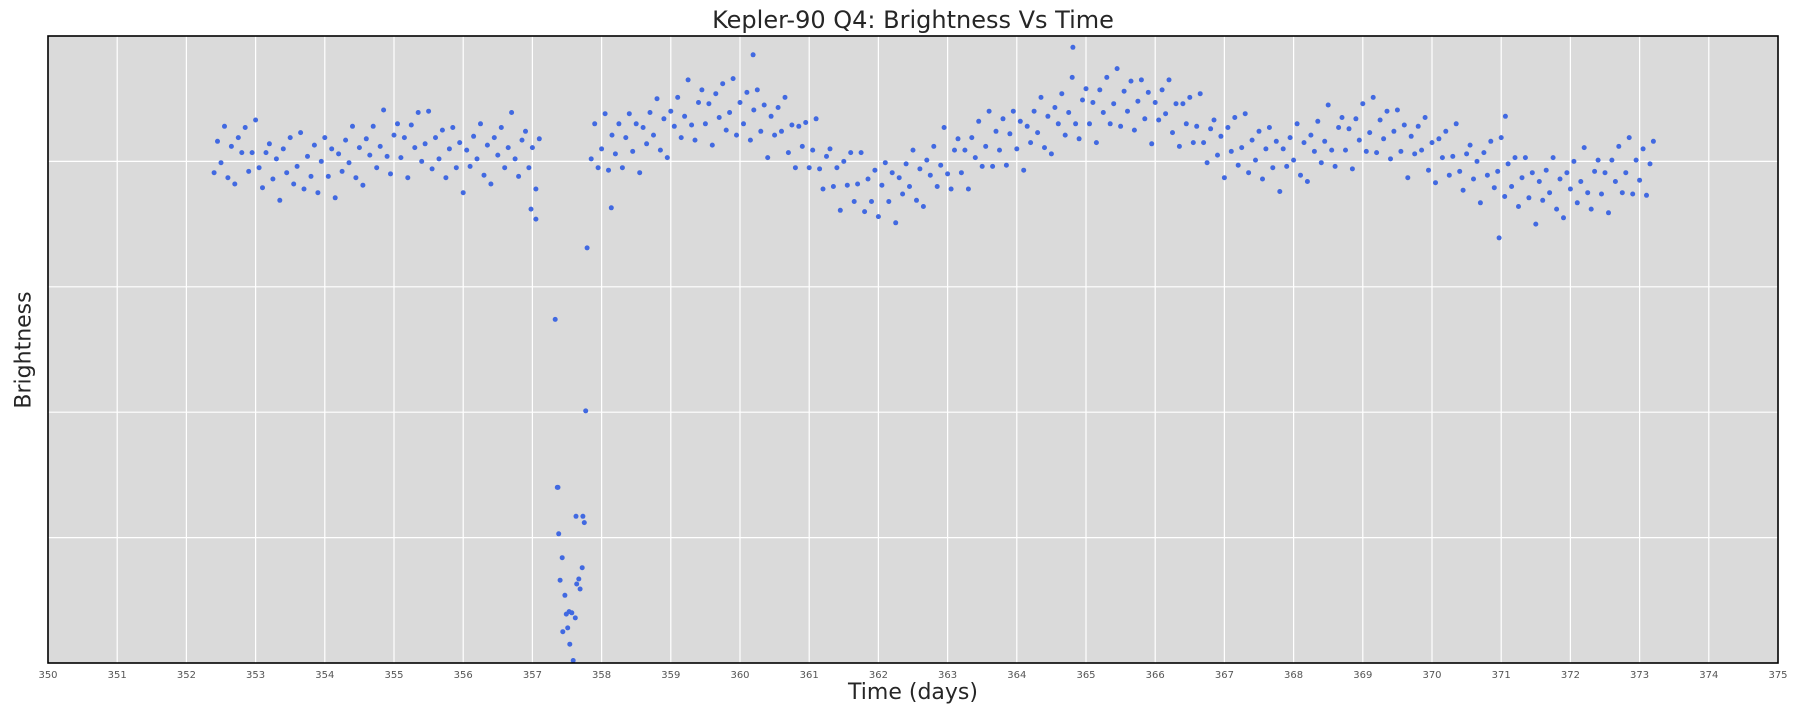  I want to click on x-tick-label: 371, so click(1501, 675).